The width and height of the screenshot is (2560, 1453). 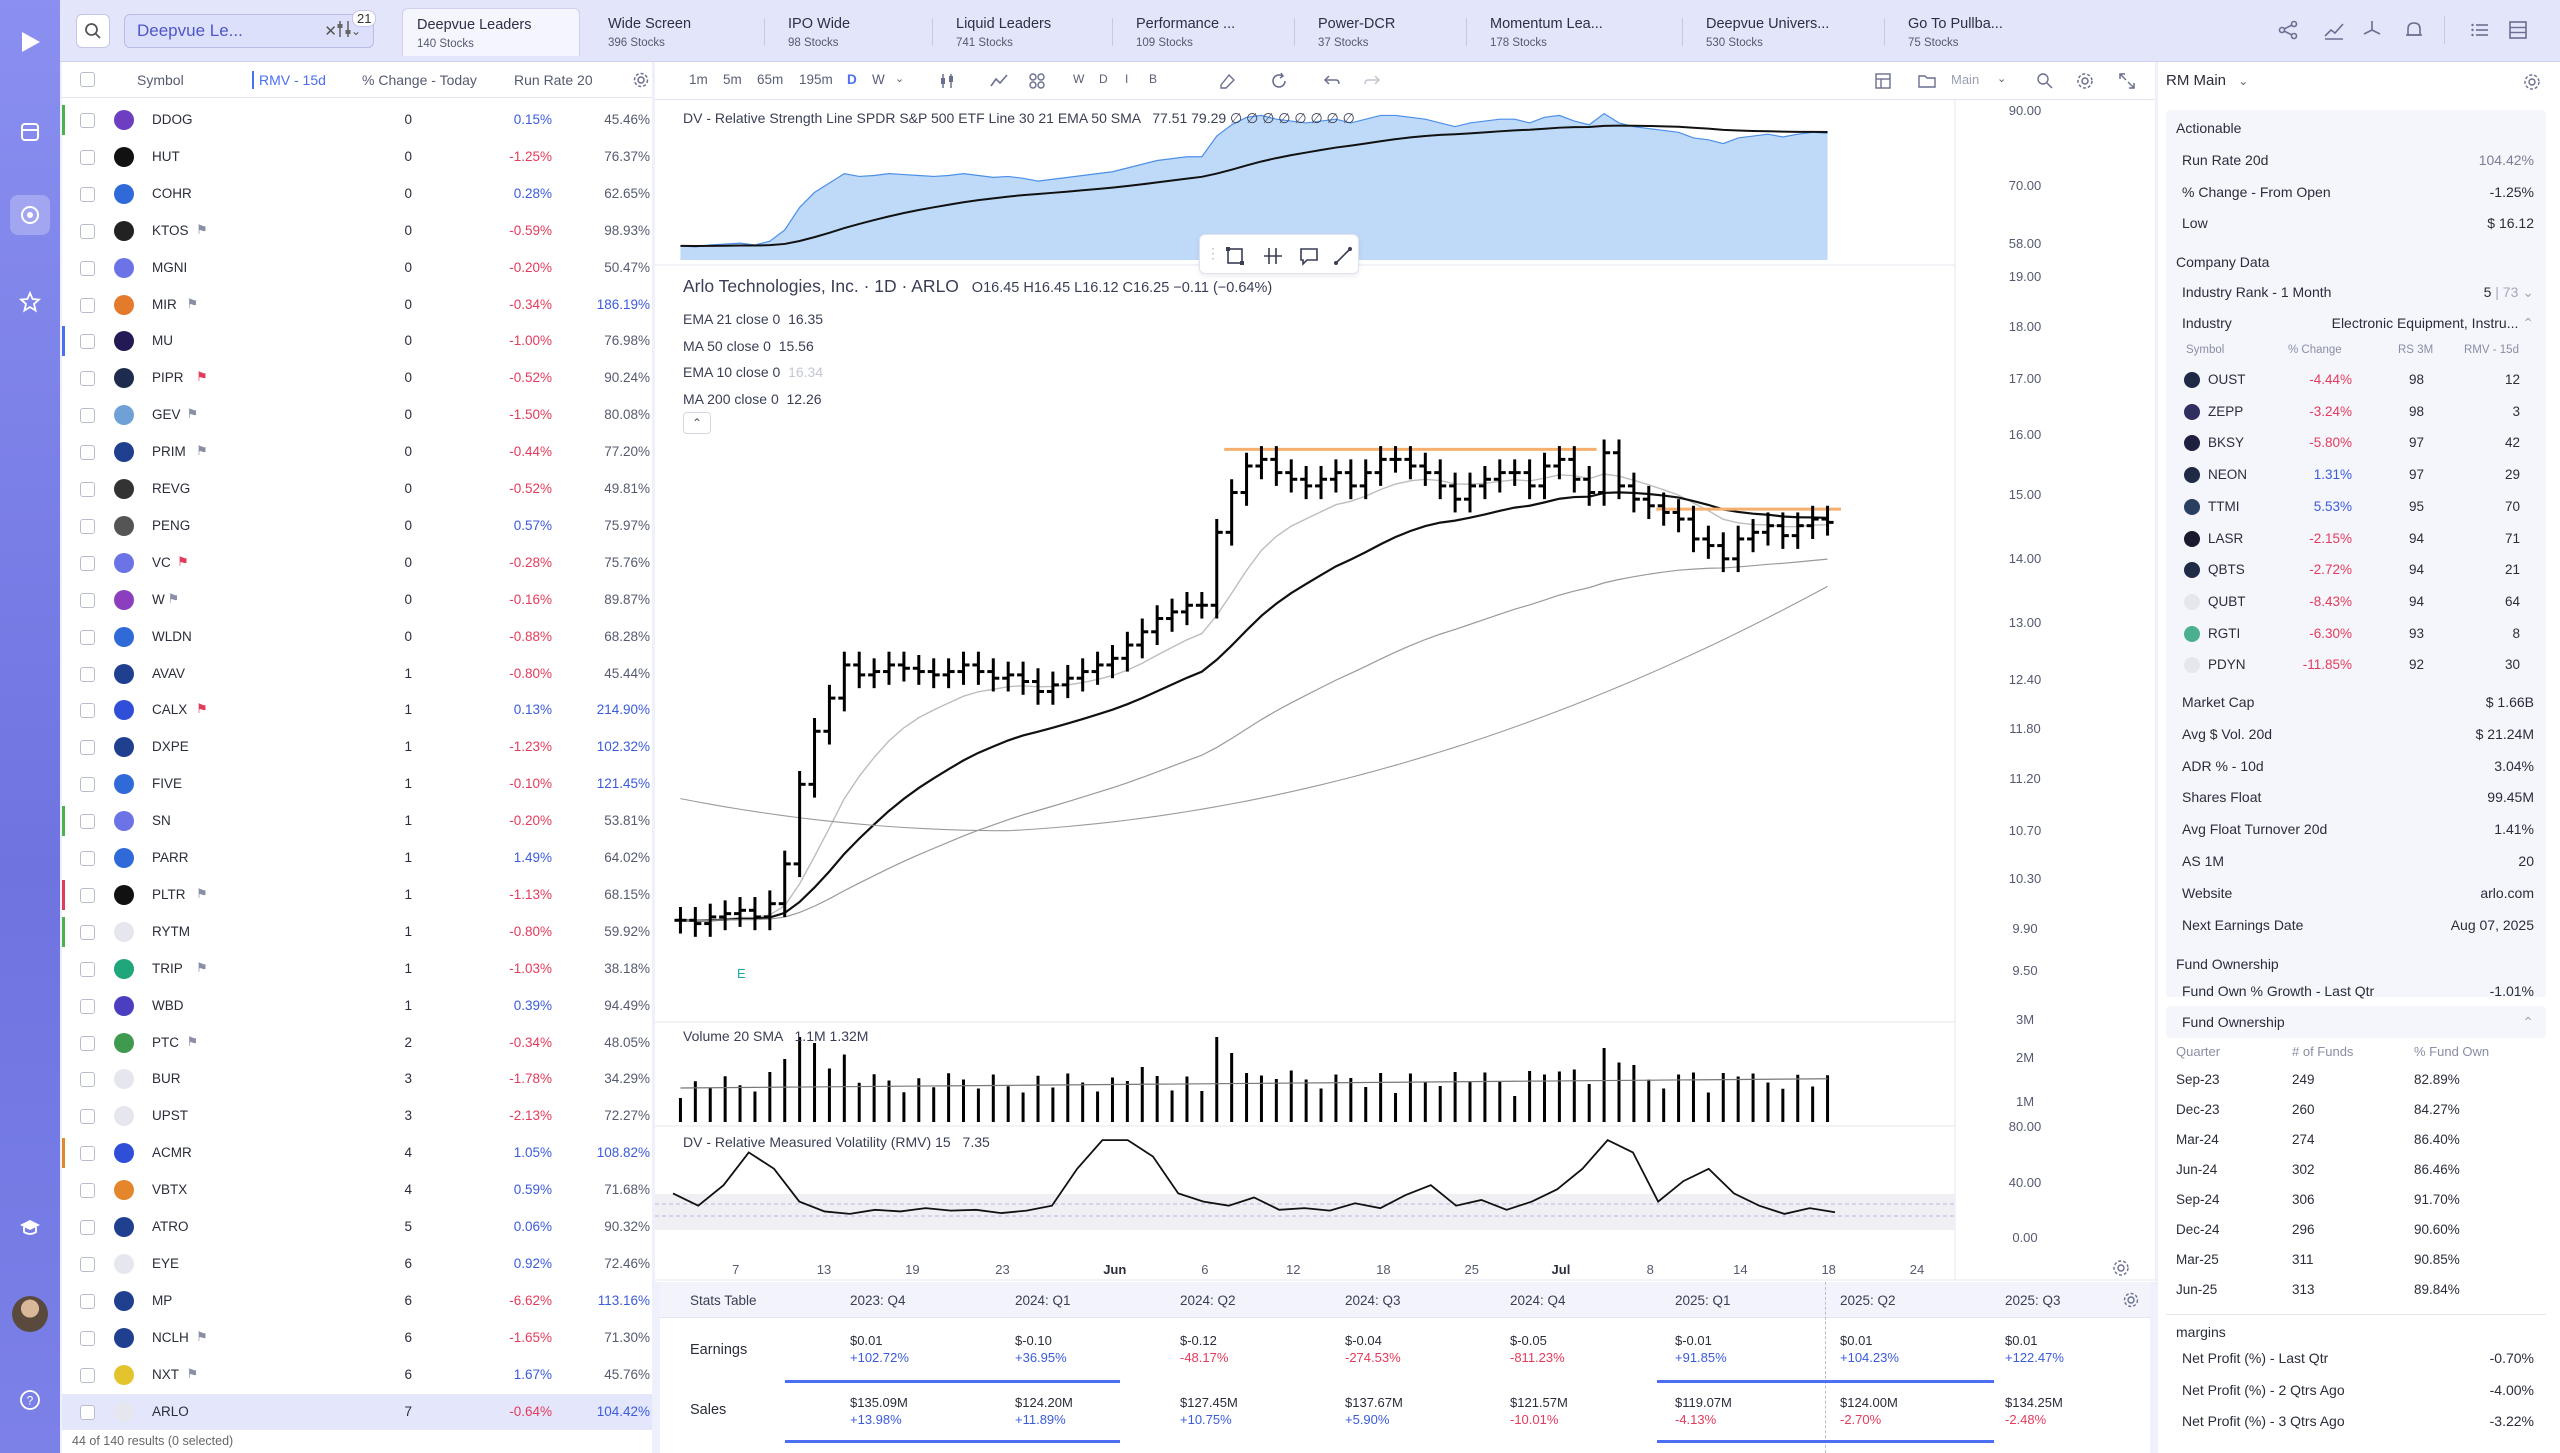 What do you see at coordinates (852, 79) in the screenshot?
I see `interval-daily: D` at bounding box center [852, 79].